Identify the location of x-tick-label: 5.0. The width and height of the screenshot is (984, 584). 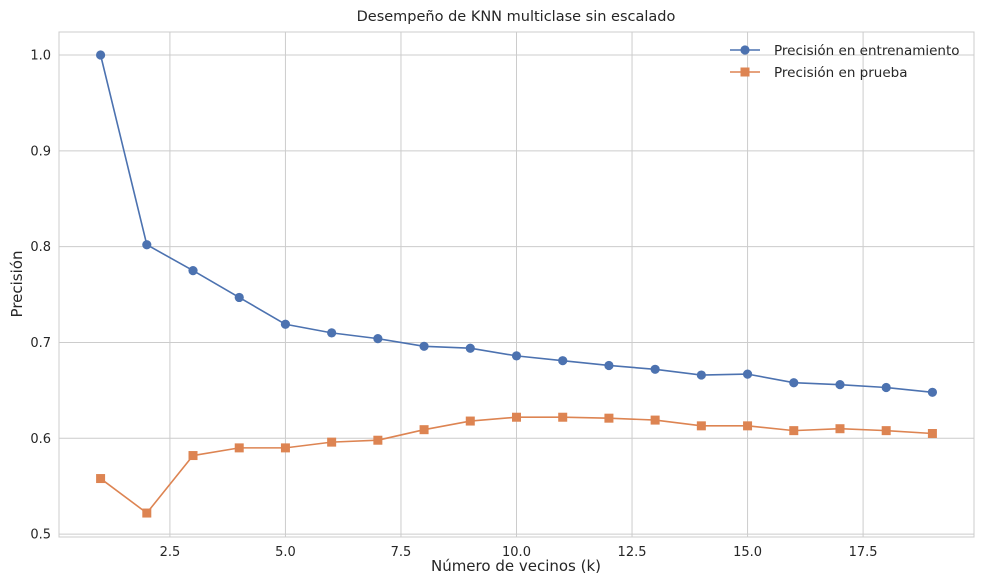
(285, 552).